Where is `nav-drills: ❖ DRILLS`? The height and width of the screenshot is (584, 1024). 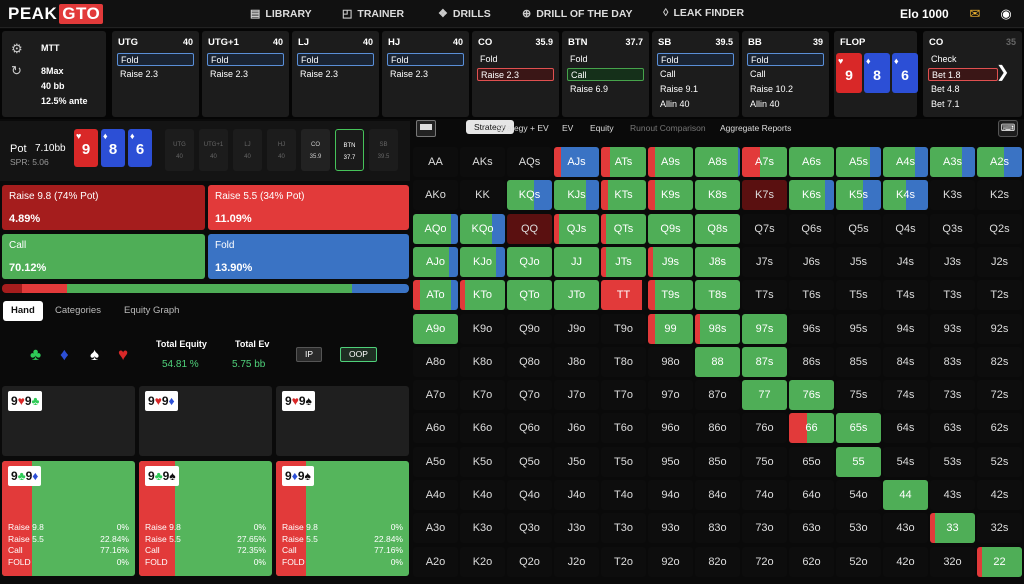 nav-drills: ❖ DRILLS is located at coordinates (464, 14).